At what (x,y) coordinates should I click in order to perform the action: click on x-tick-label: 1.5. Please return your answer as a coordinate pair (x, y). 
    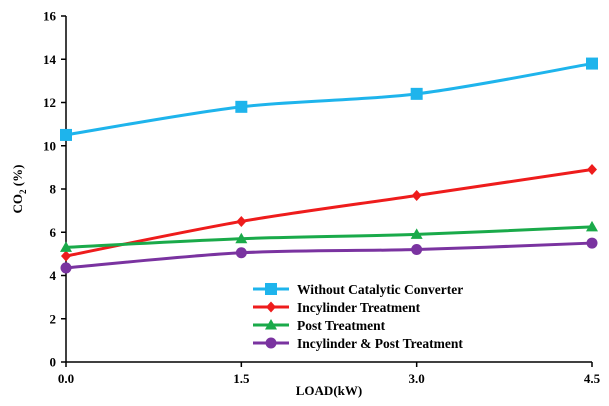
    Looking at the image, I should click on (241, 378).